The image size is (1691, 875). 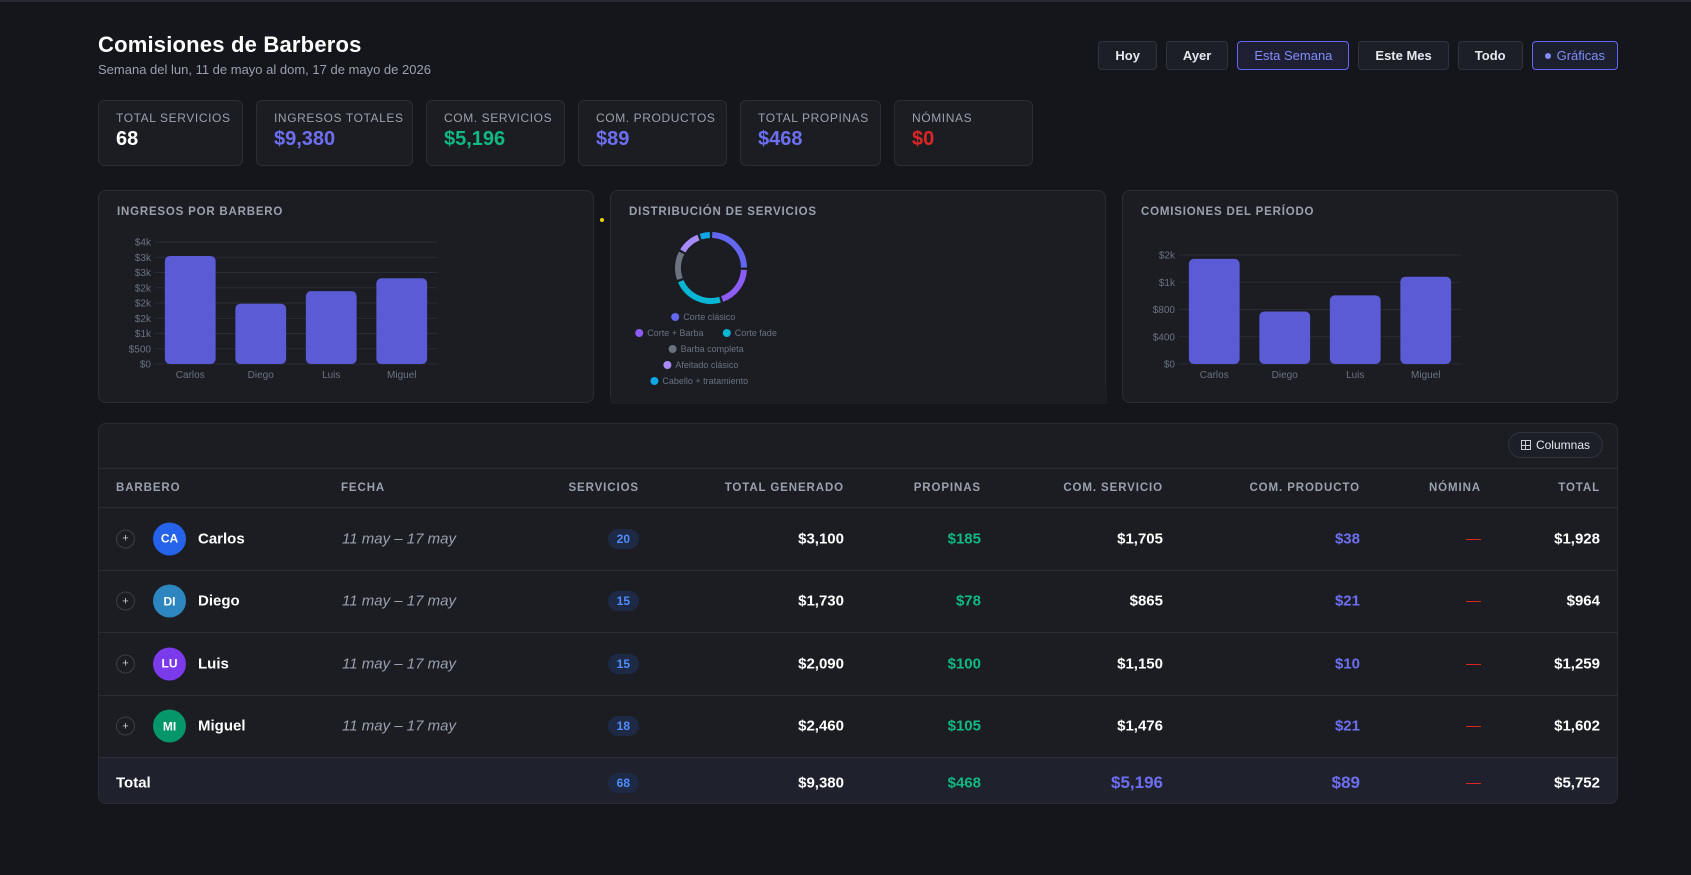 What do you see at coordinates (1577, 783) in the screenshot?
I see `grand-total: $5,752` at bounding box center [1577, 783].